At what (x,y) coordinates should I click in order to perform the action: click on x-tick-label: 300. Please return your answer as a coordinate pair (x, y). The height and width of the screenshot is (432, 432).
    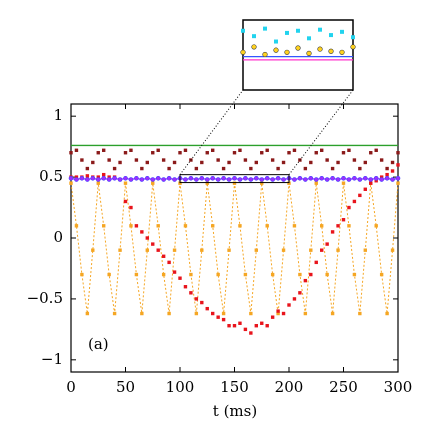
    Looking at the image, I should click on (398, 387).